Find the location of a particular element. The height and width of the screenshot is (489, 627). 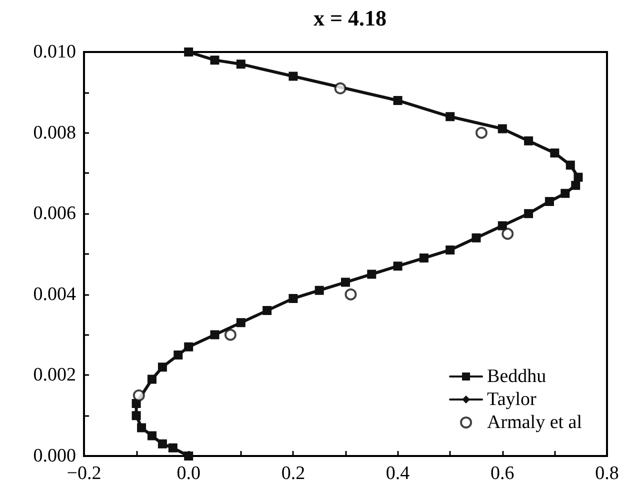

y-tick-label: 0.010 is located at coordinates (54, 52).